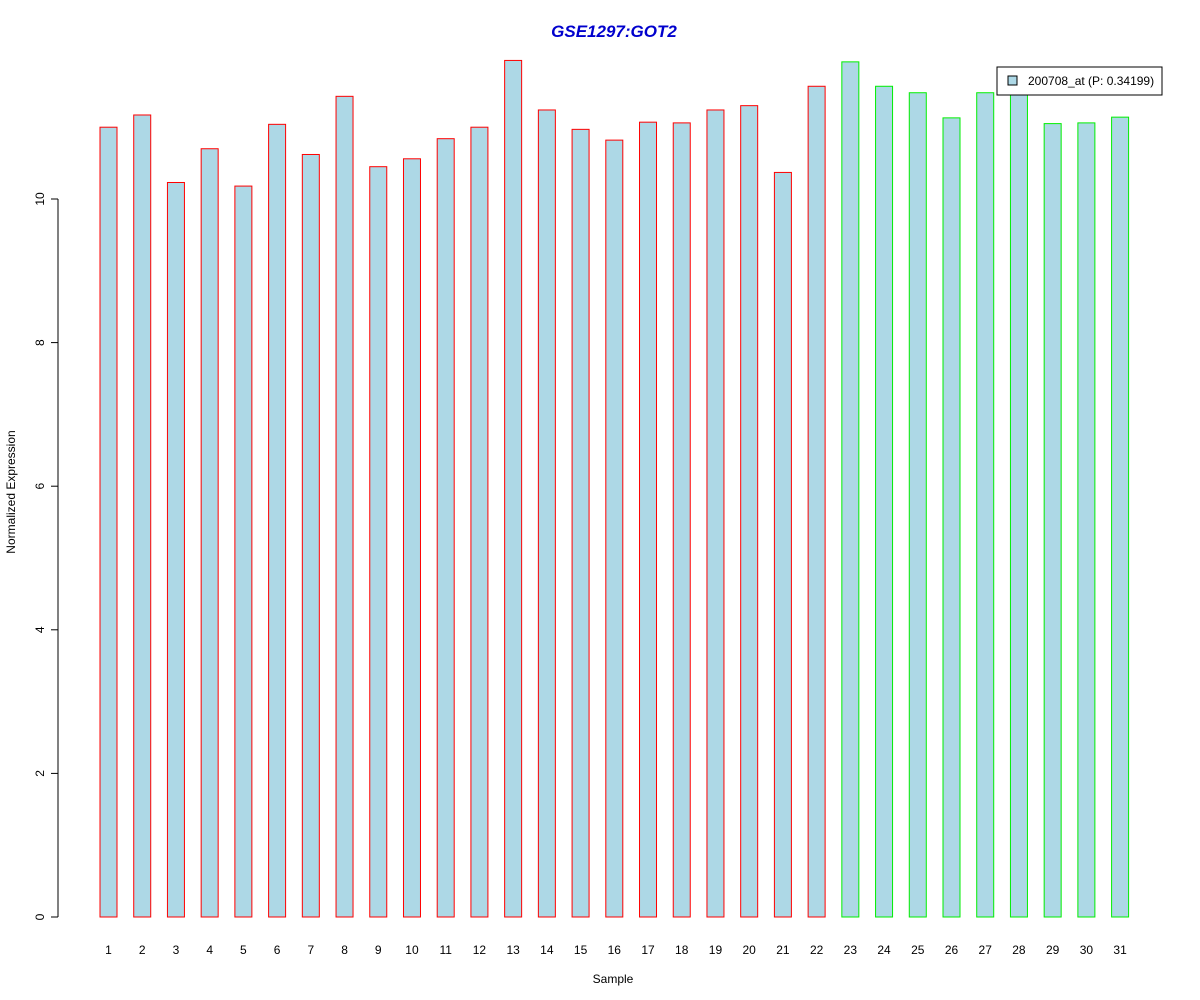  I want to click on x-tick-label: 24, so click(884, 950).